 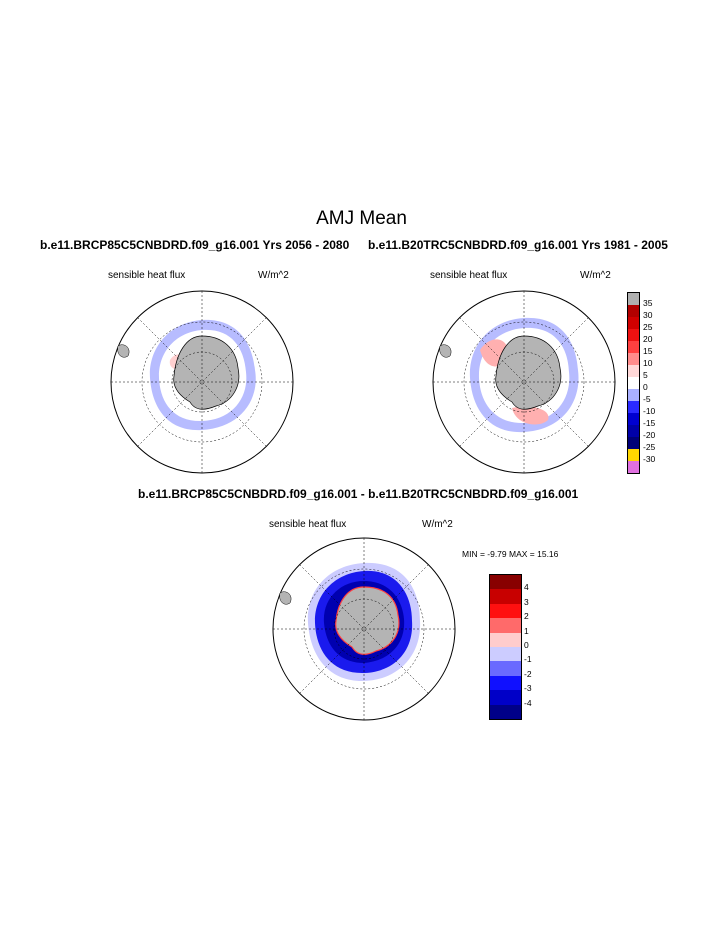 What do you see at coordinates (526, 616) in the screenshot?
I see `diff-colorbar-tick-label: 2` at bounding box center [526, 616].